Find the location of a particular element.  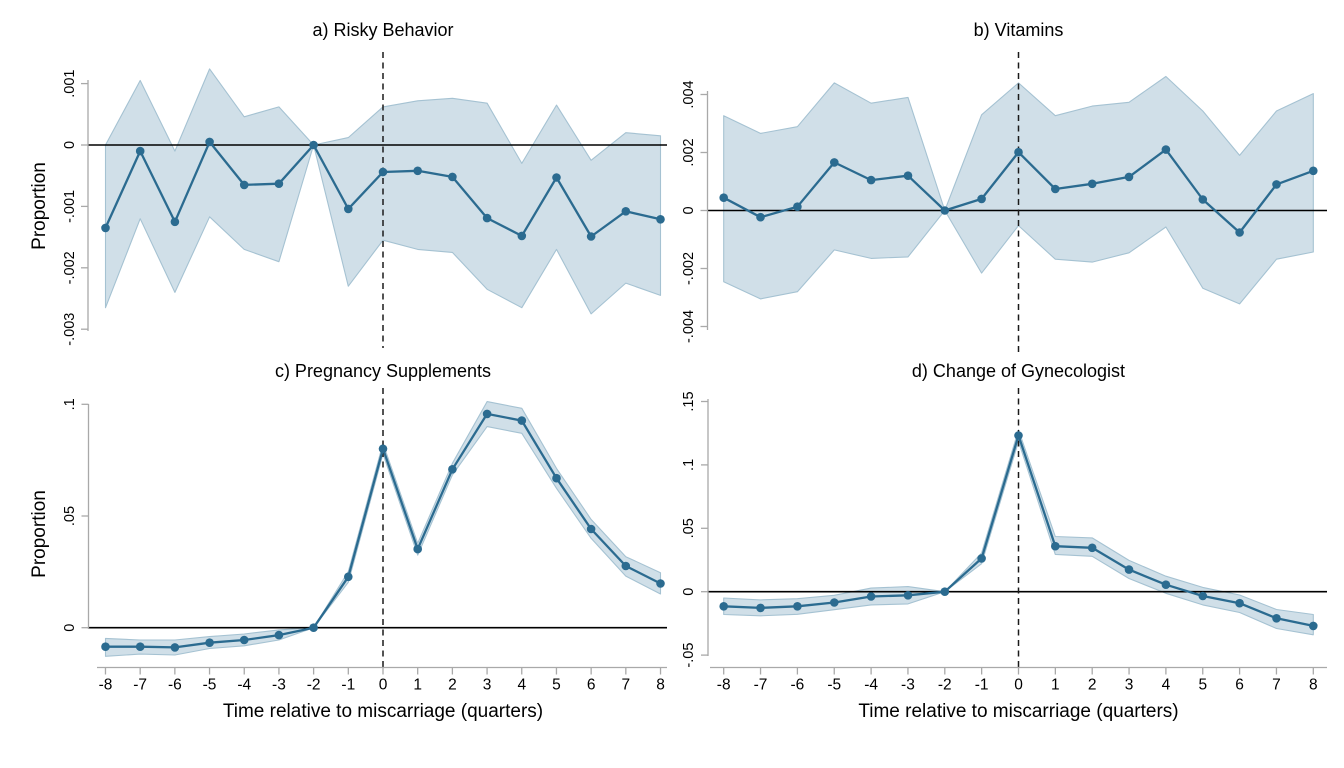

x-tick-label: 0 is located at coordinates (383, 685).